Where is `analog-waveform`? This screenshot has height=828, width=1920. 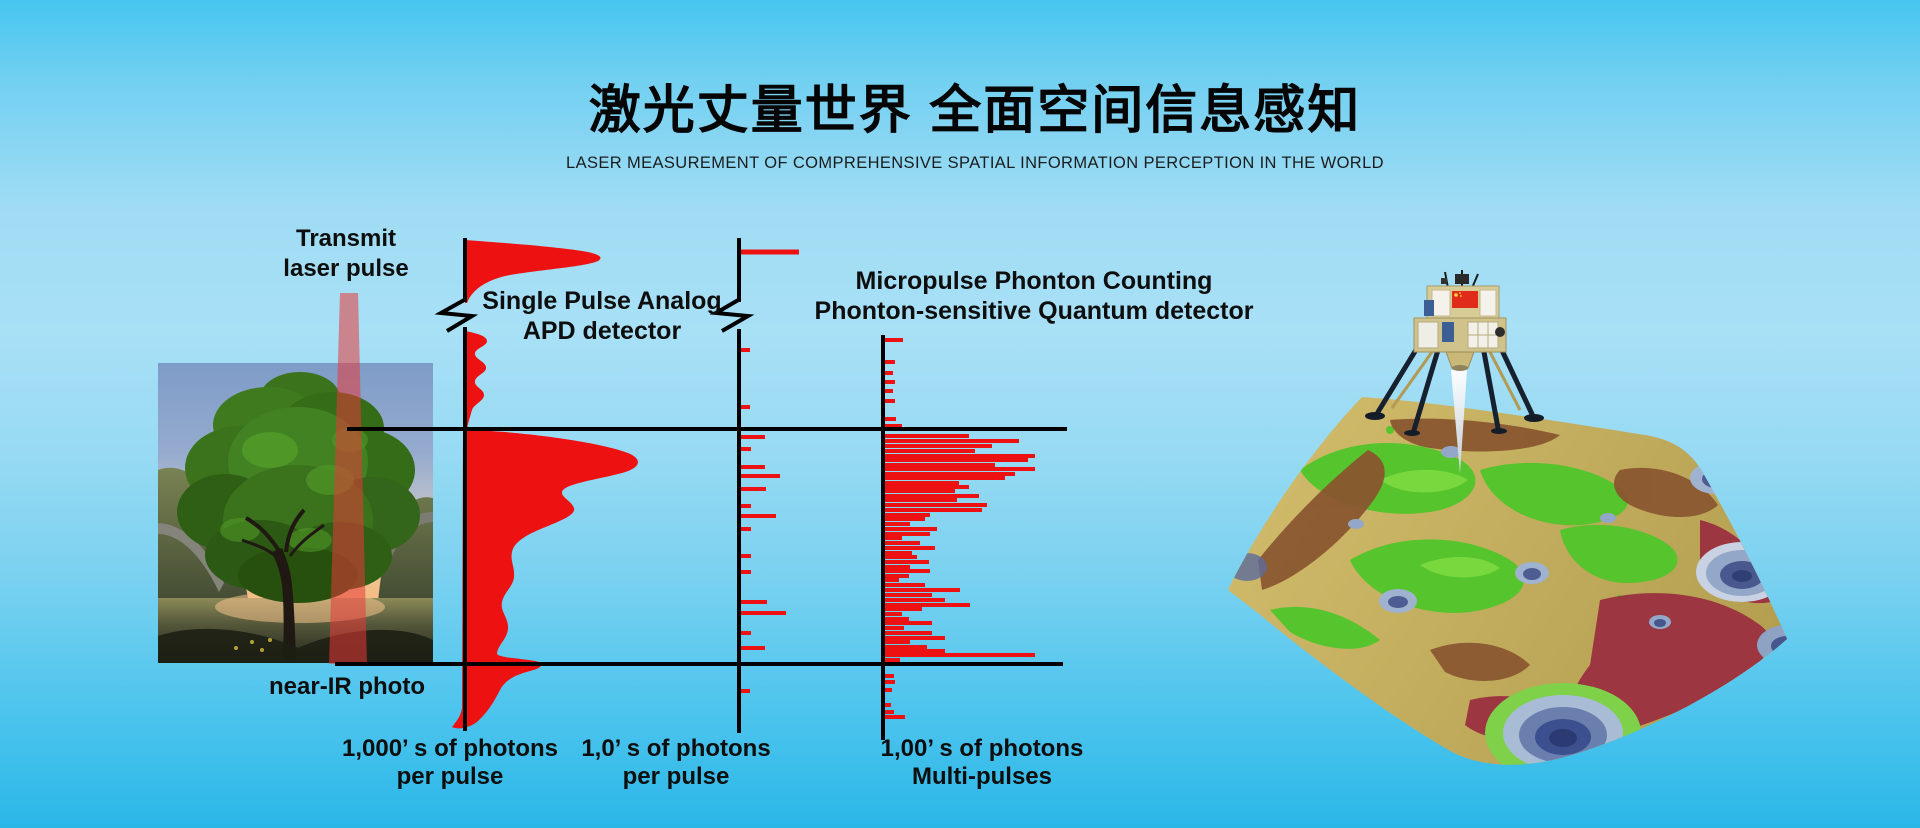
analog-waveform is located at coordinates (545, 484).